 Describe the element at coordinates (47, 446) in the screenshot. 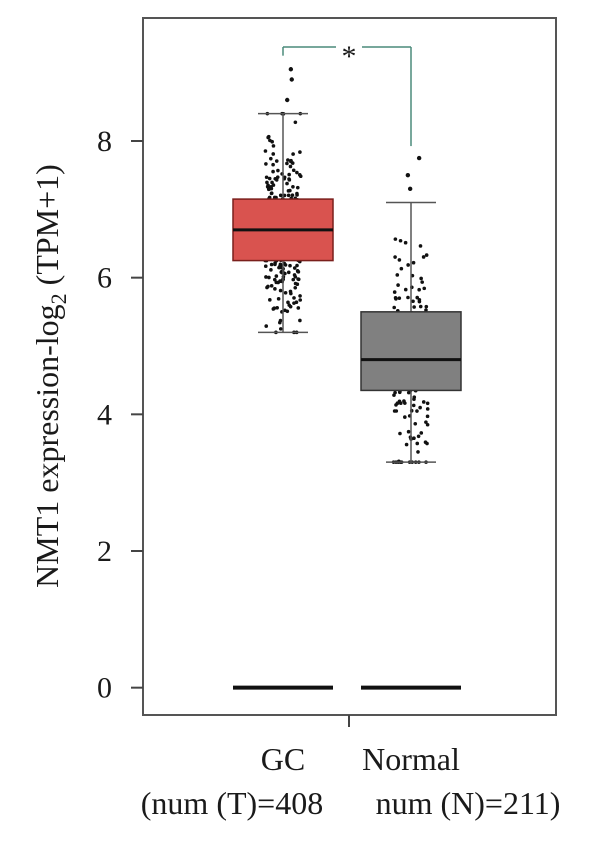

I see `y-axis-label-main: NMT1 expression-log` at that location.